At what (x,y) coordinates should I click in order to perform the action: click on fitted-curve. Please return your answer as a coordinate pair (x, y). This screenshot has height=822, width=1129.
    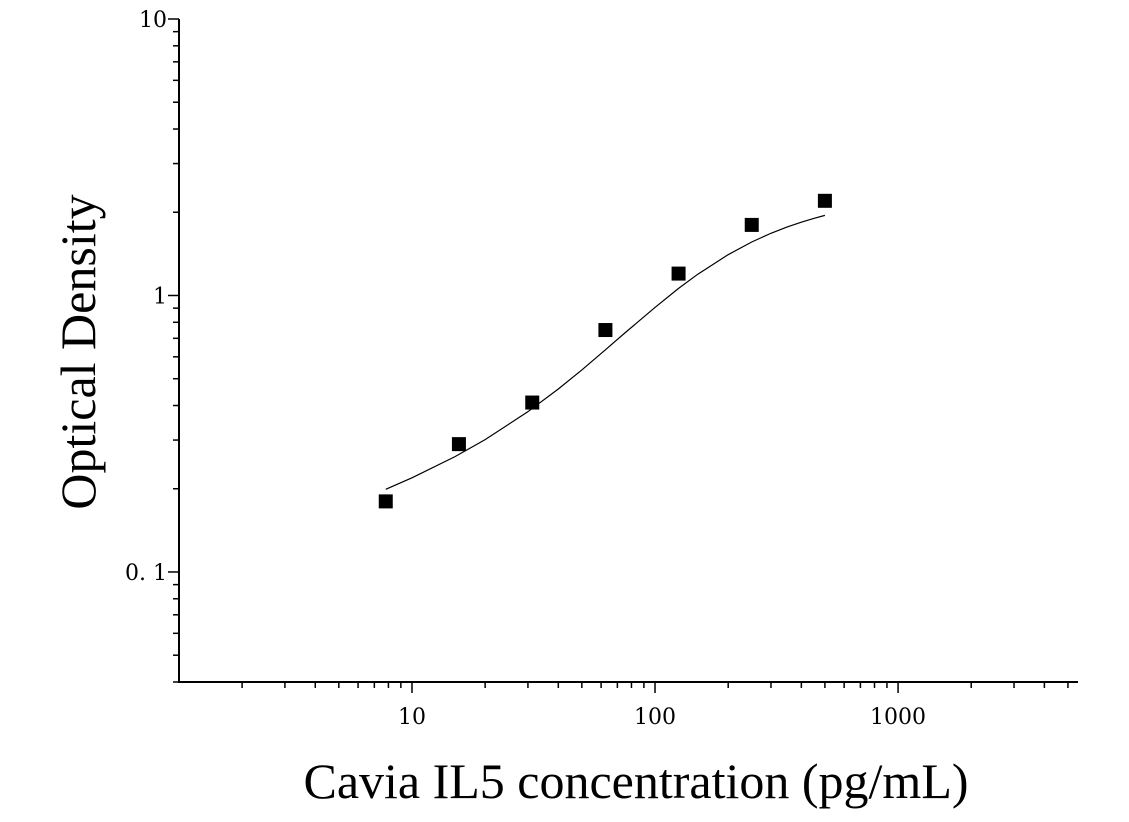
    Looking at the image, I should click on (605, 352).